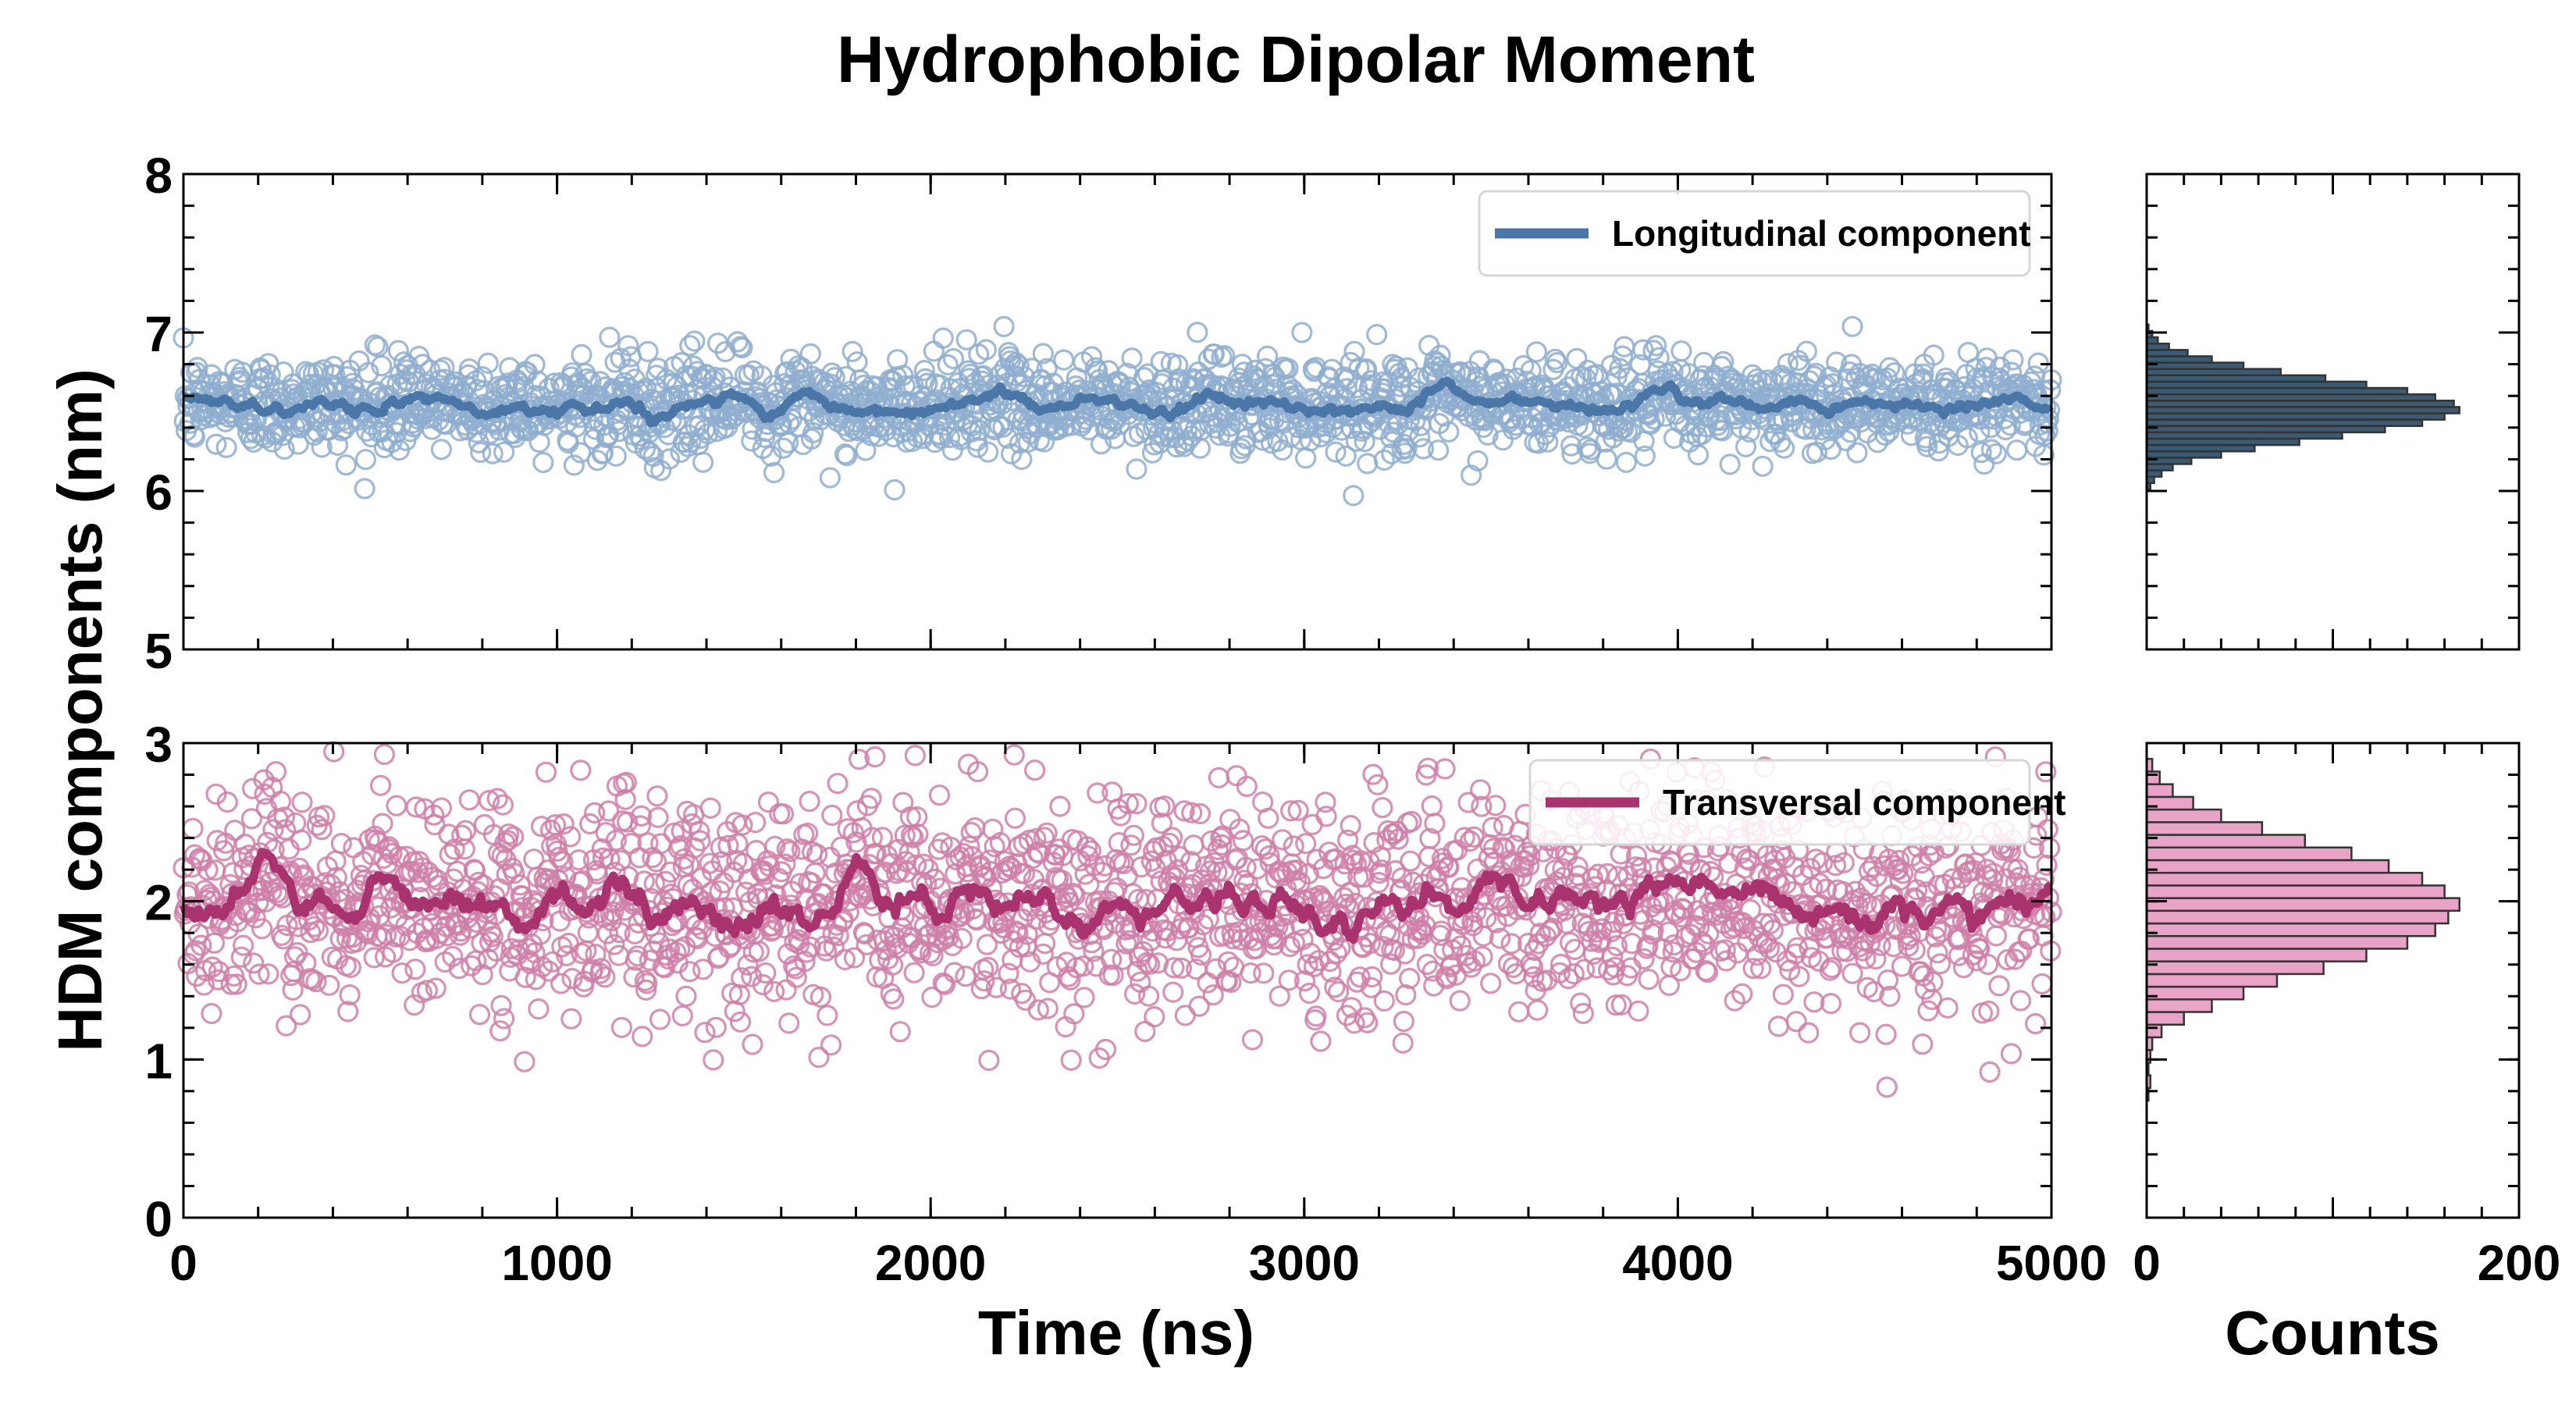 The image size is (2576, 1405). What do you see at coordinates (1797, 803) in the screenshot?
I see `transversal-legend: Transversal component` at bounding box center [1797, 803].